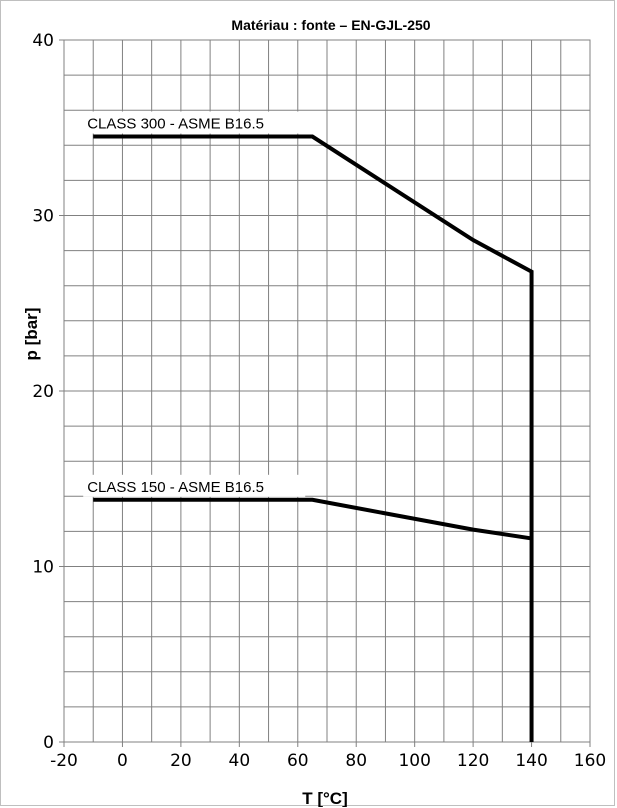 The image size is (617, 808). Describe the element at coordinates (175, 487) in the screenshot. I see `series-label-2: CLASS 150 - ASME B16.5` at that location.